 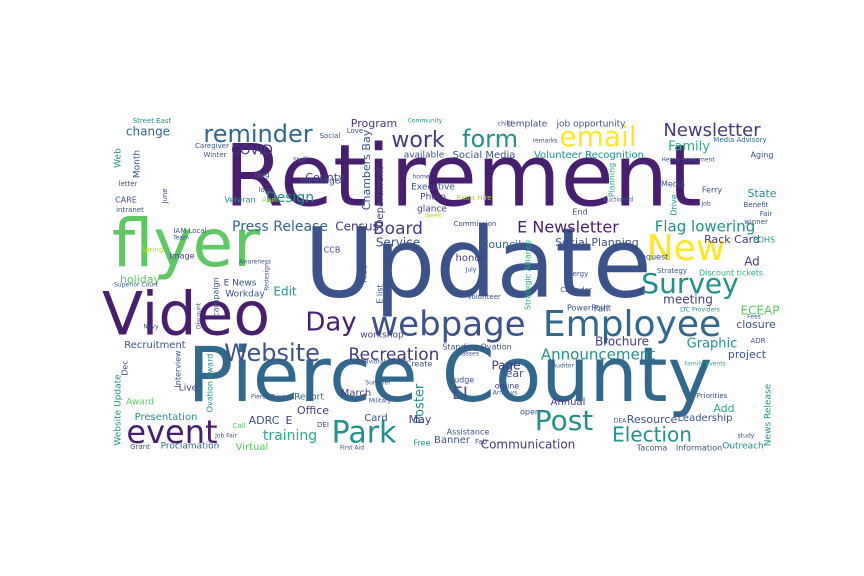 What do you see at coordinates (528, 445) in the screenshot?
I see `word-communication: Communication` at bounding box center [528, 445].